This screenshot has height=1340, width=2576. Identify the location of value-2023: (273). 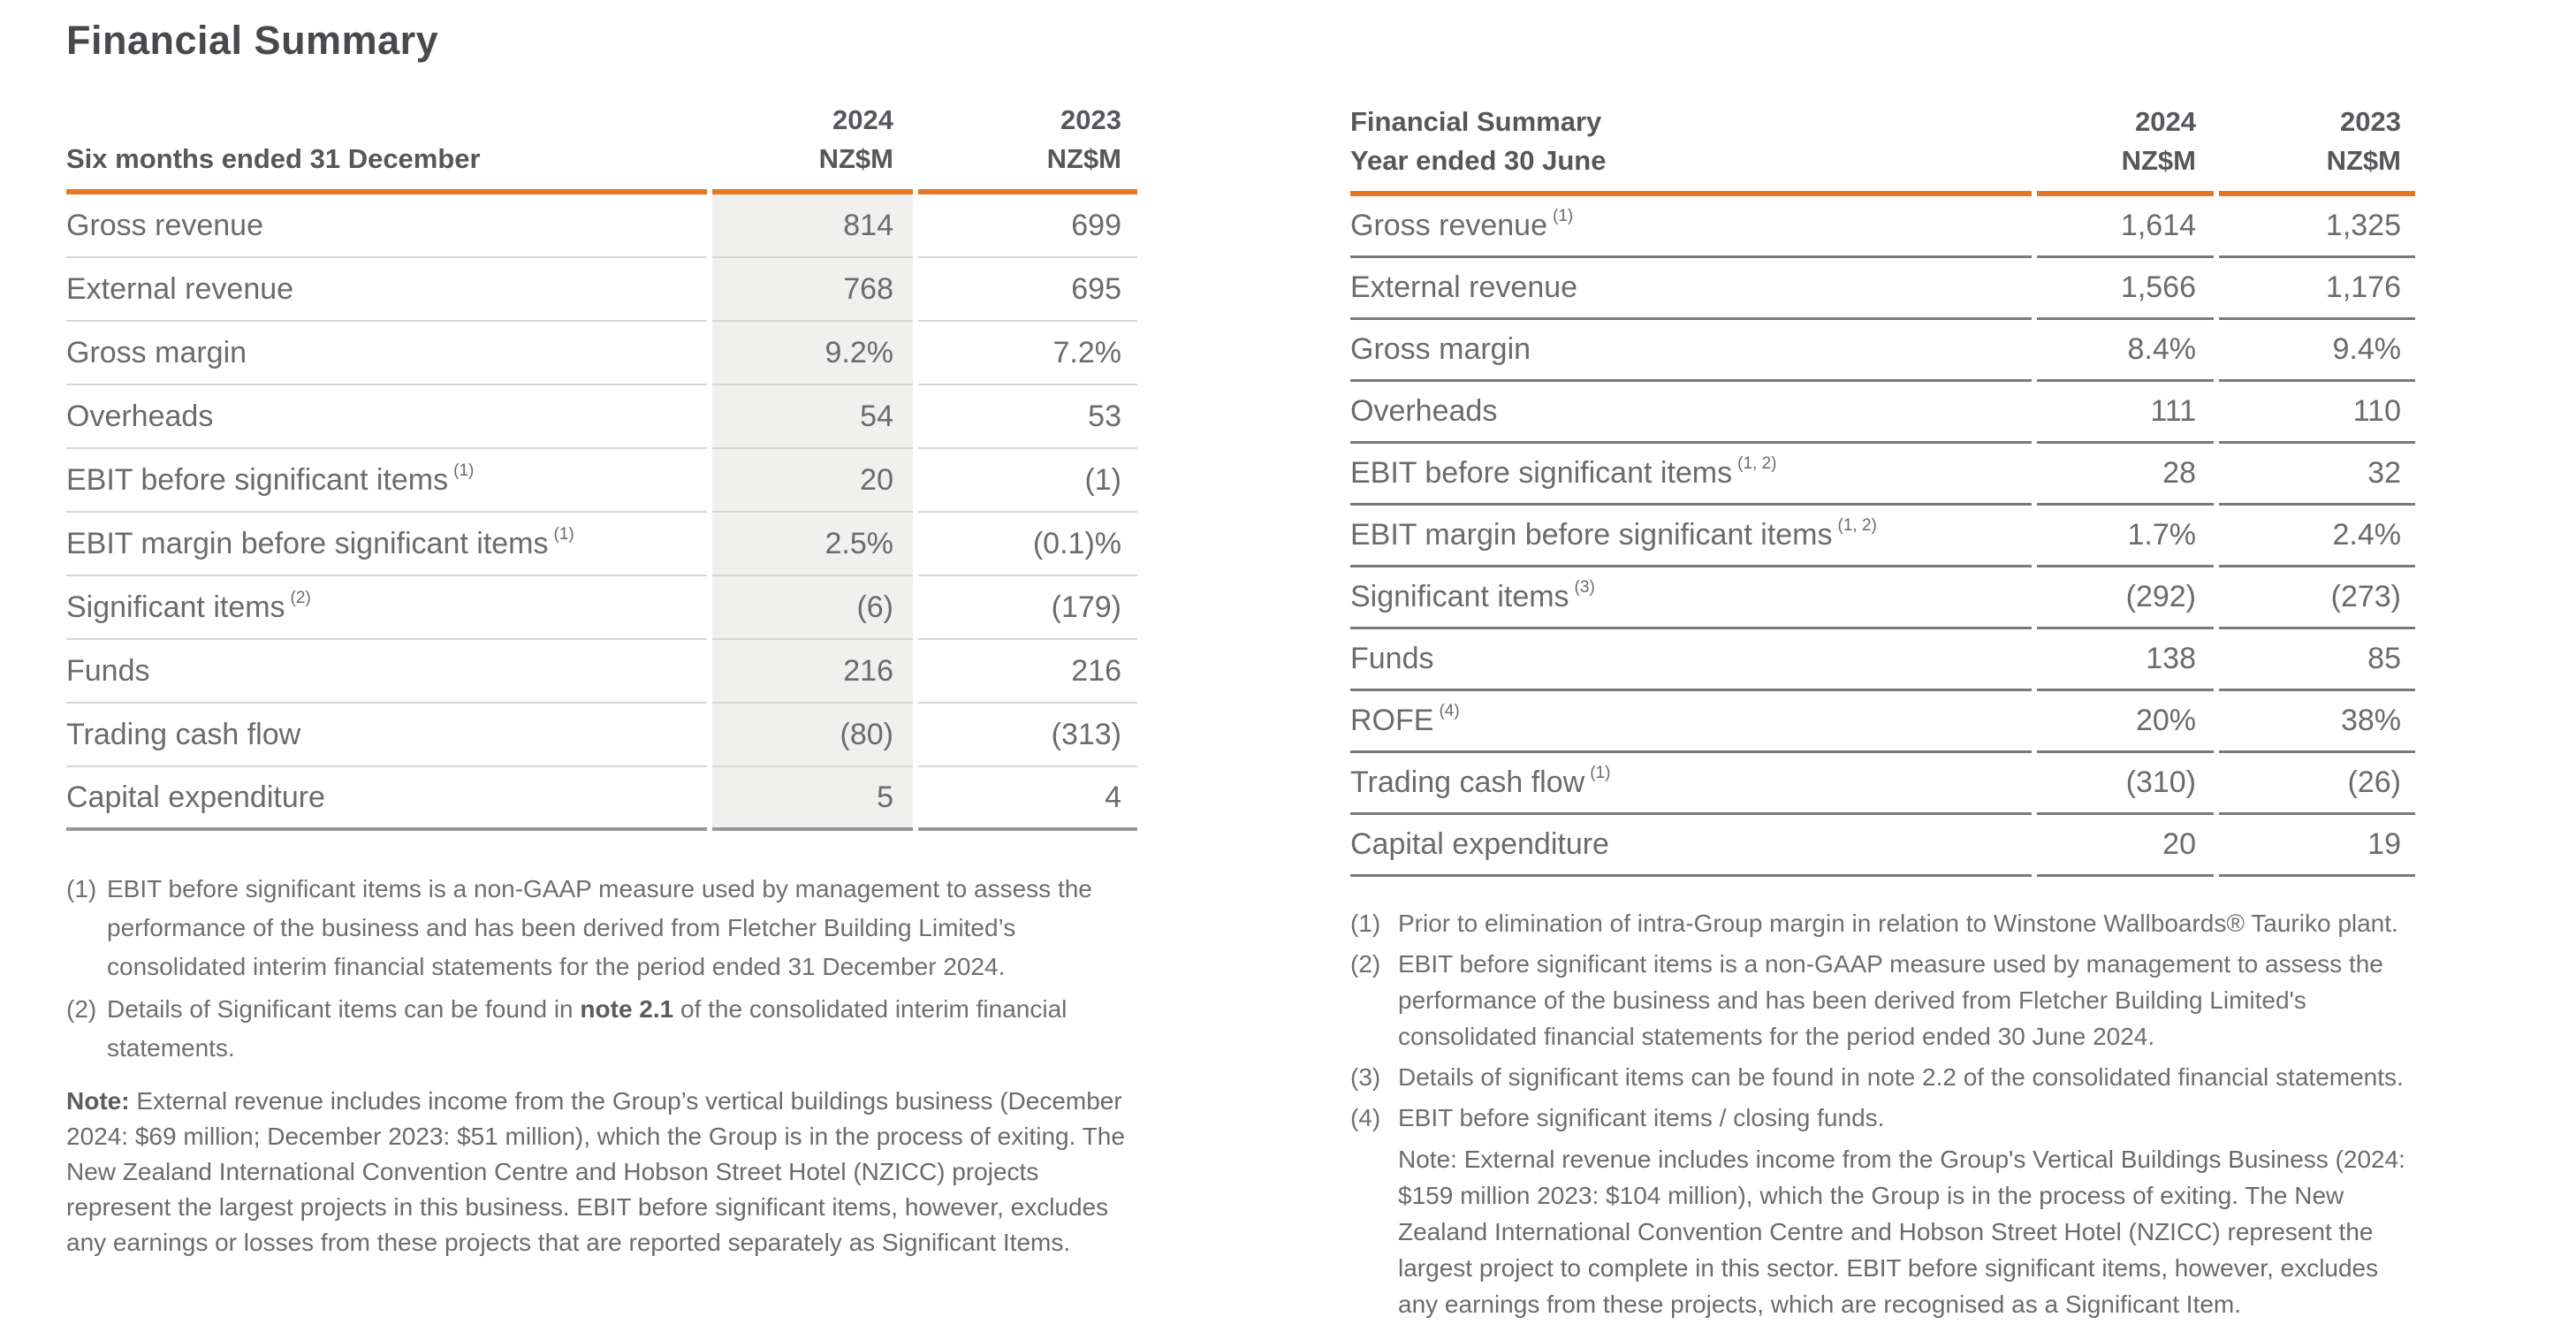
(2317, 598).